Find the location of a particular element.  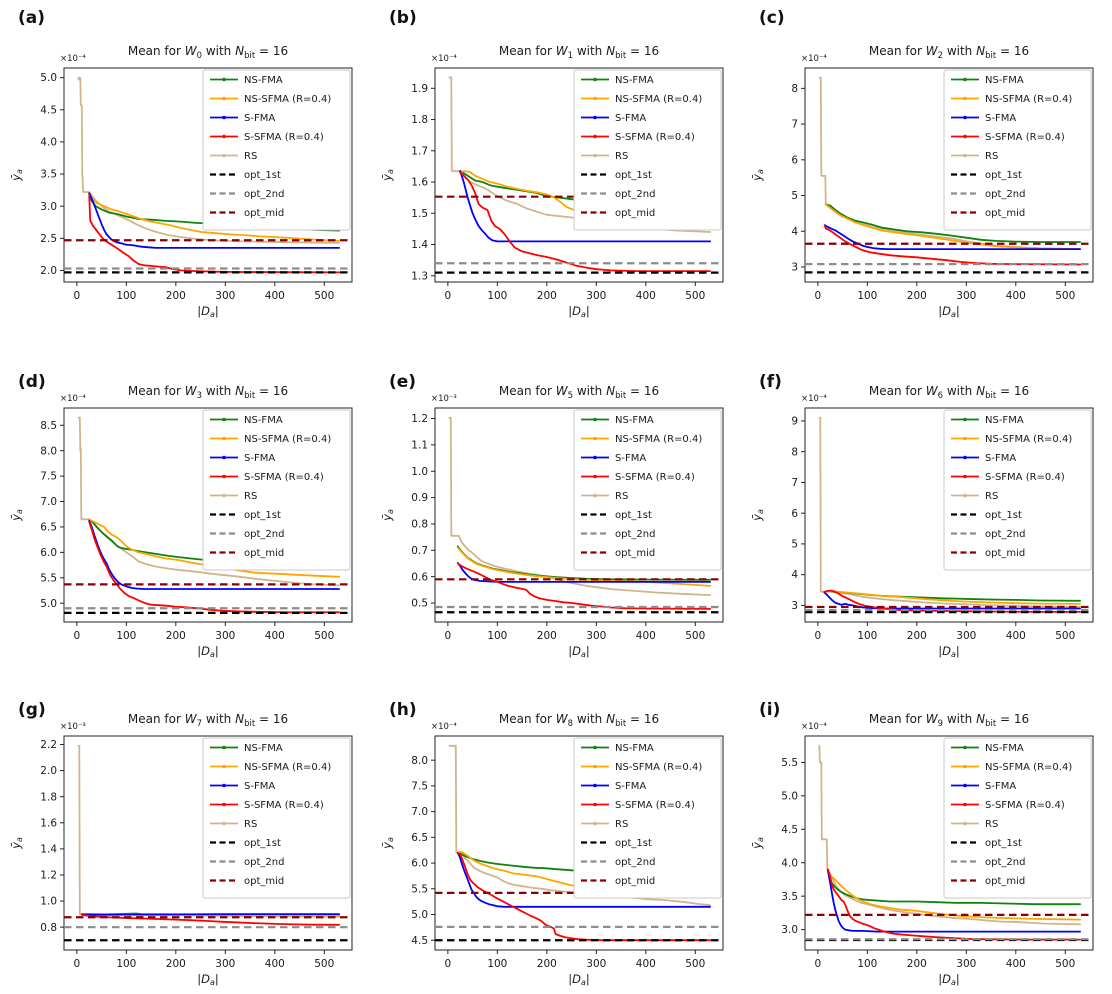

y-tick-label: 3.0 is located at coordinates (789, 930).